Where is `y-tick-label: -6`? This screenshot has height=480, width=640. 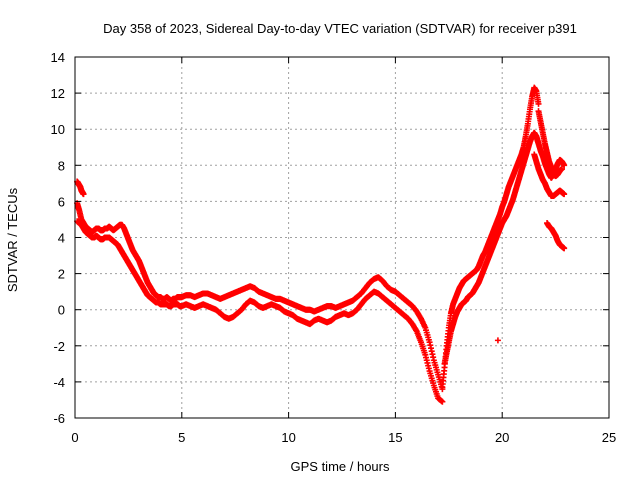
y-tick-label: -6 is located at coordinates (59, 418).